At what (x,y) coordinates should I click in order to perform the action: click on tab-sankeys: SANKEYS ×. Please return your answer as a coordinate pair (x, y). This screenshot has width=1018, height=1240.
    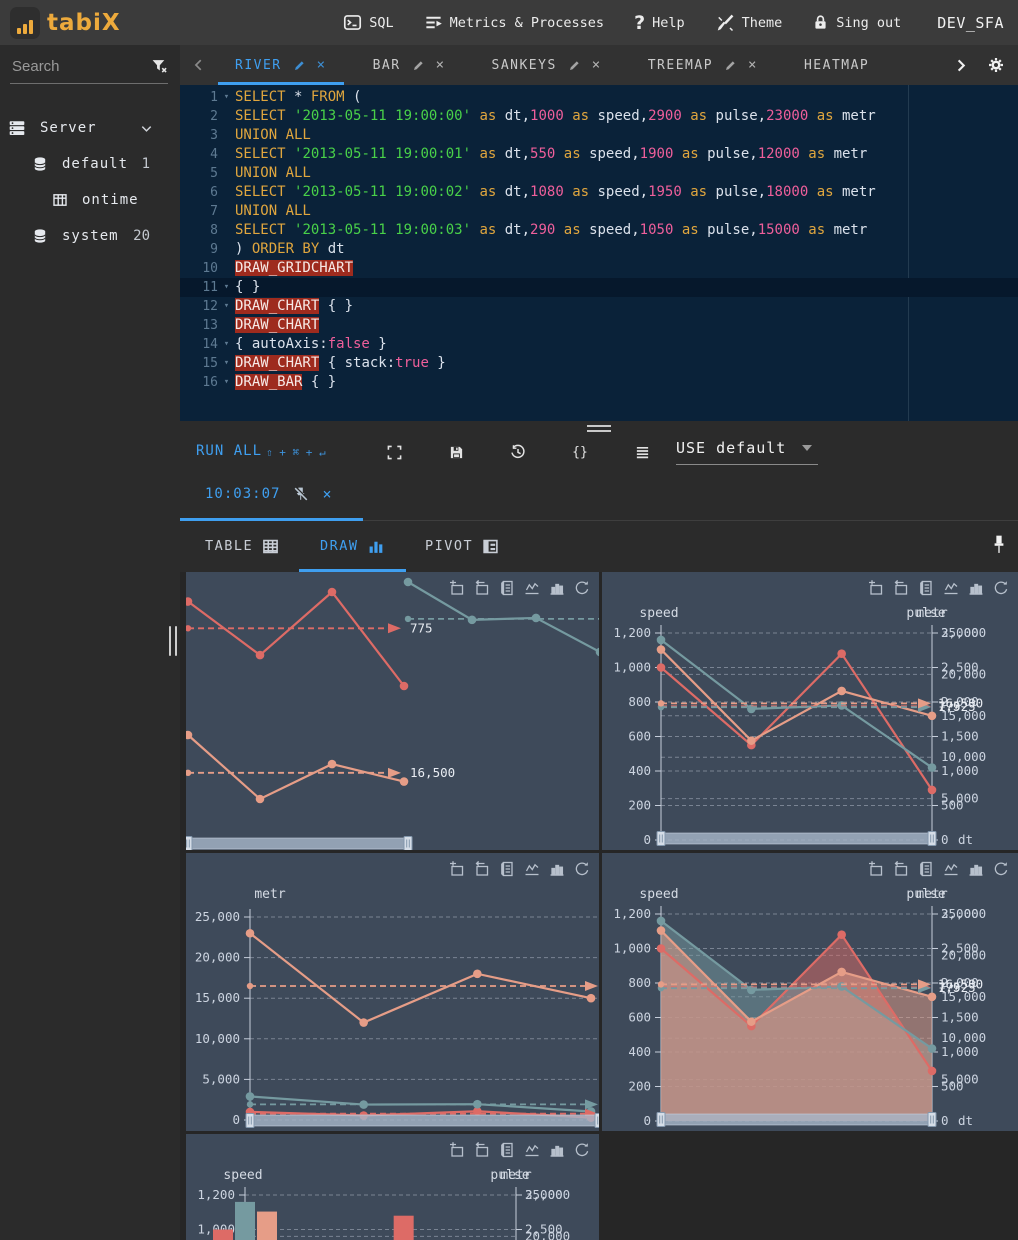
    Looking at the image, I should click on (547, 65).